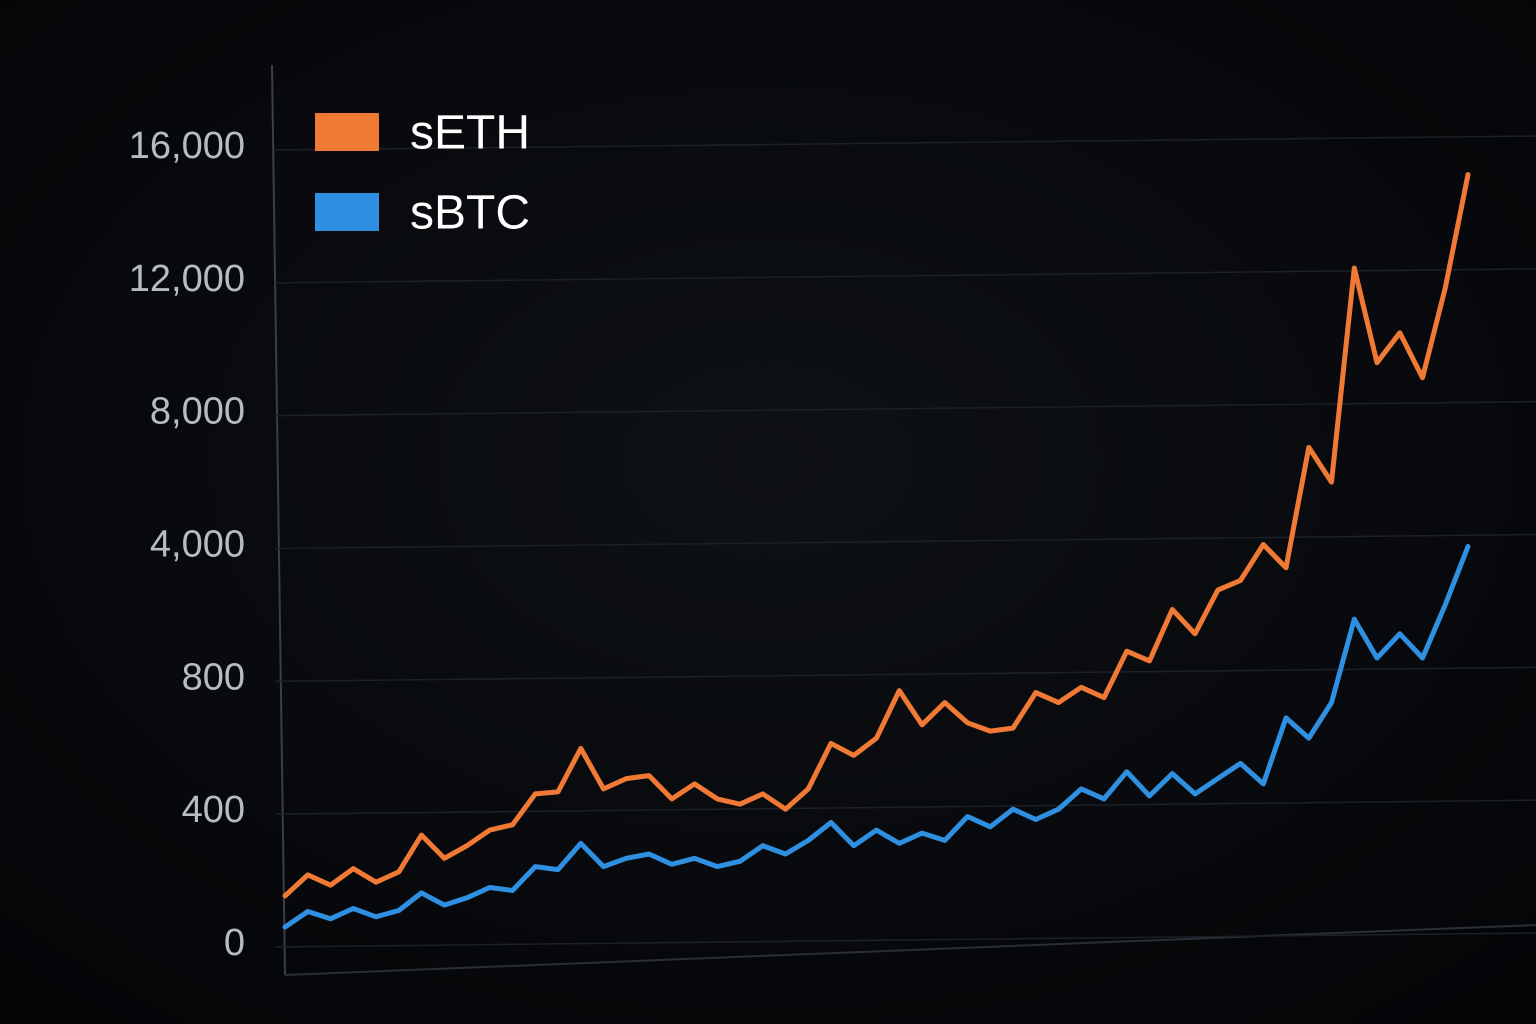  I want to click on y-tick-label: 4,000, so click(197, 545).